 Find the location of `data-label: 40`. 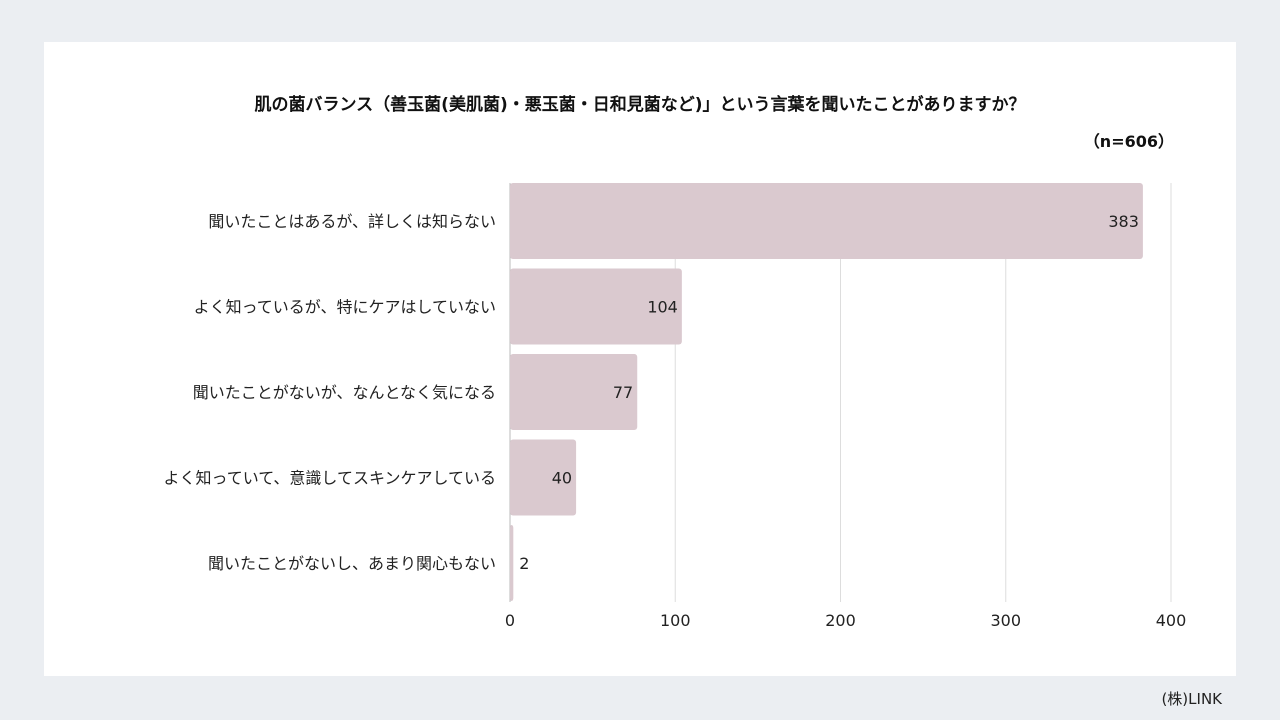

data-label: 40 is located at coordinates (562, 478).